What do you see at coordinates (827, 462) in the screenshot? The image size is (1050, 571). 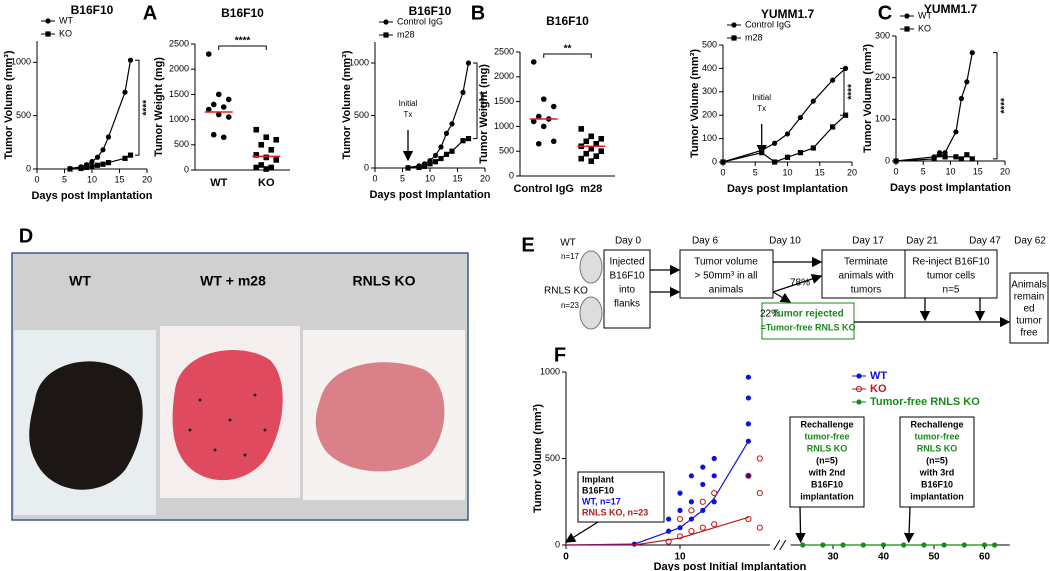 I see `annotation-box` at bounding box center [827, 462].